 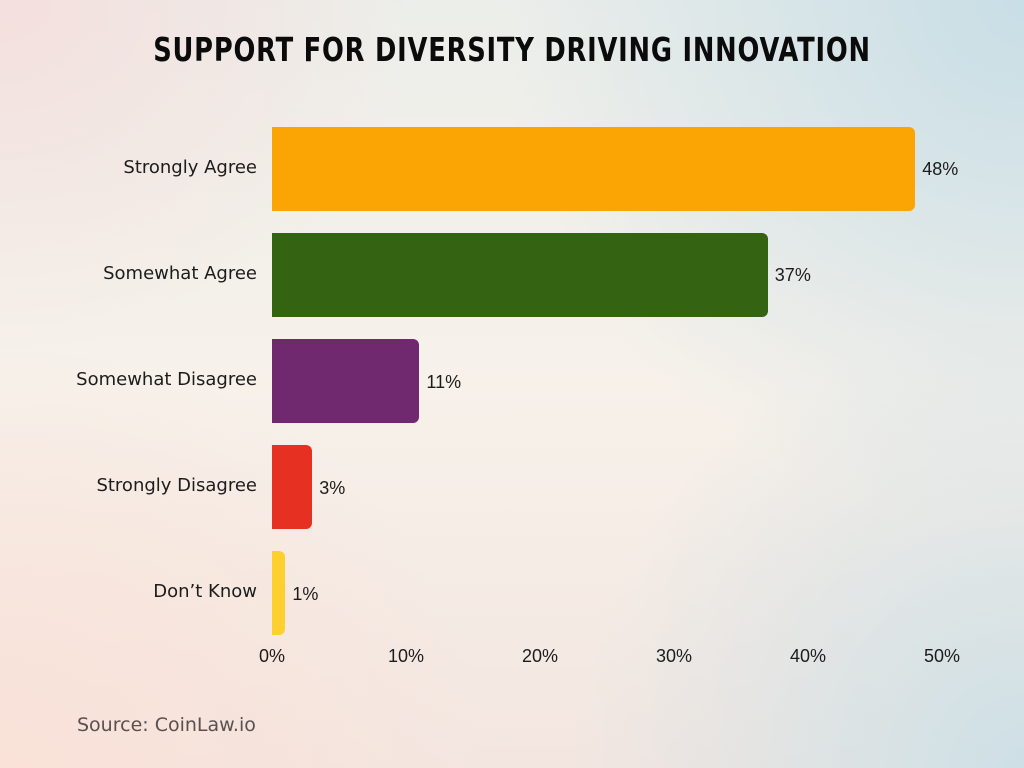 I want to click on category-label: Somewhat Agree, so click(x=180, y=273).